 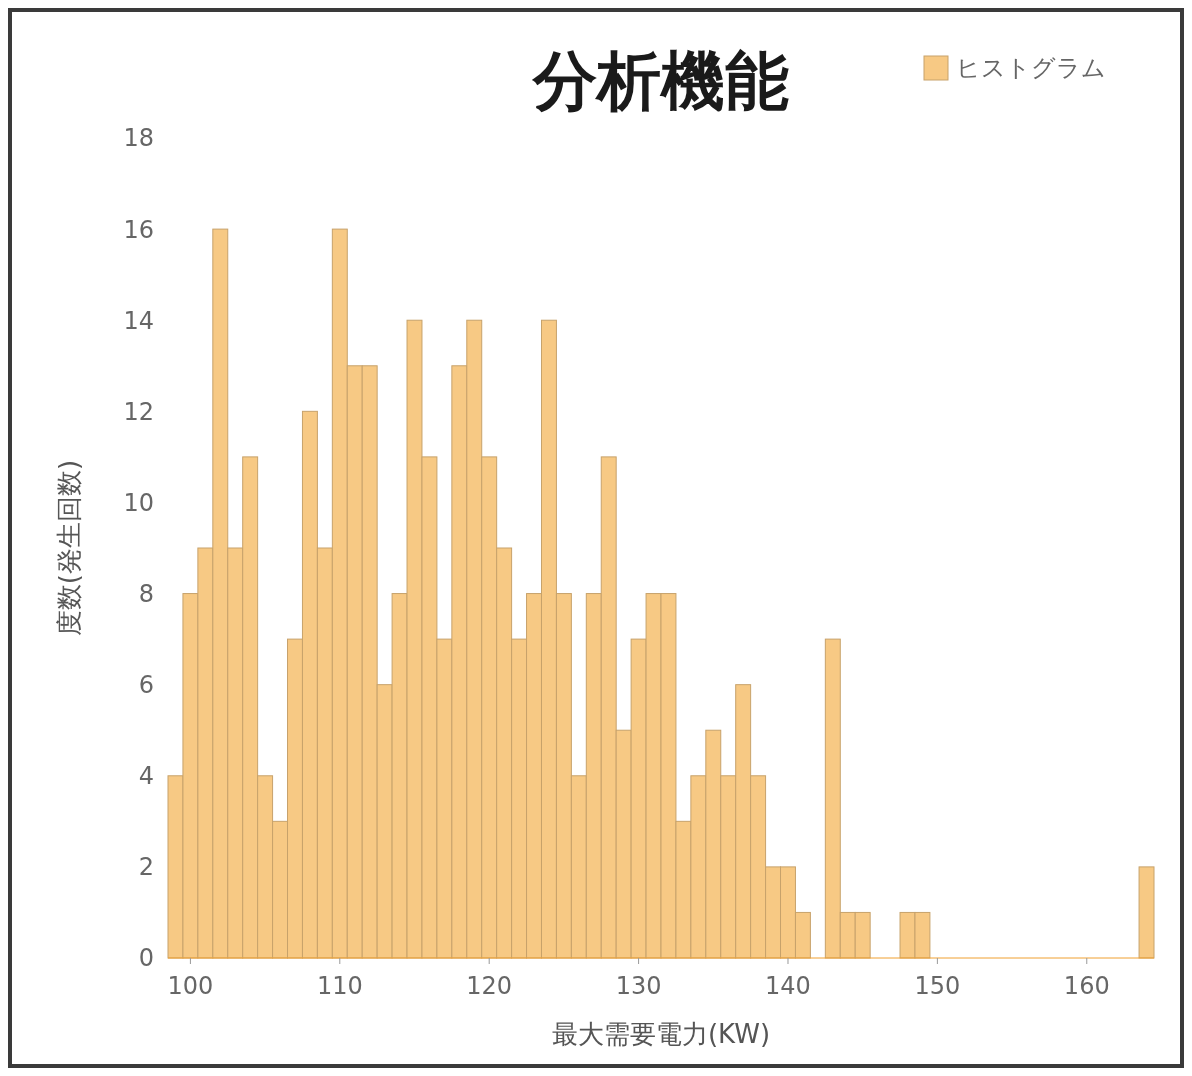 I want to click on x-tick-label: 150, so click(x=937, y=986).